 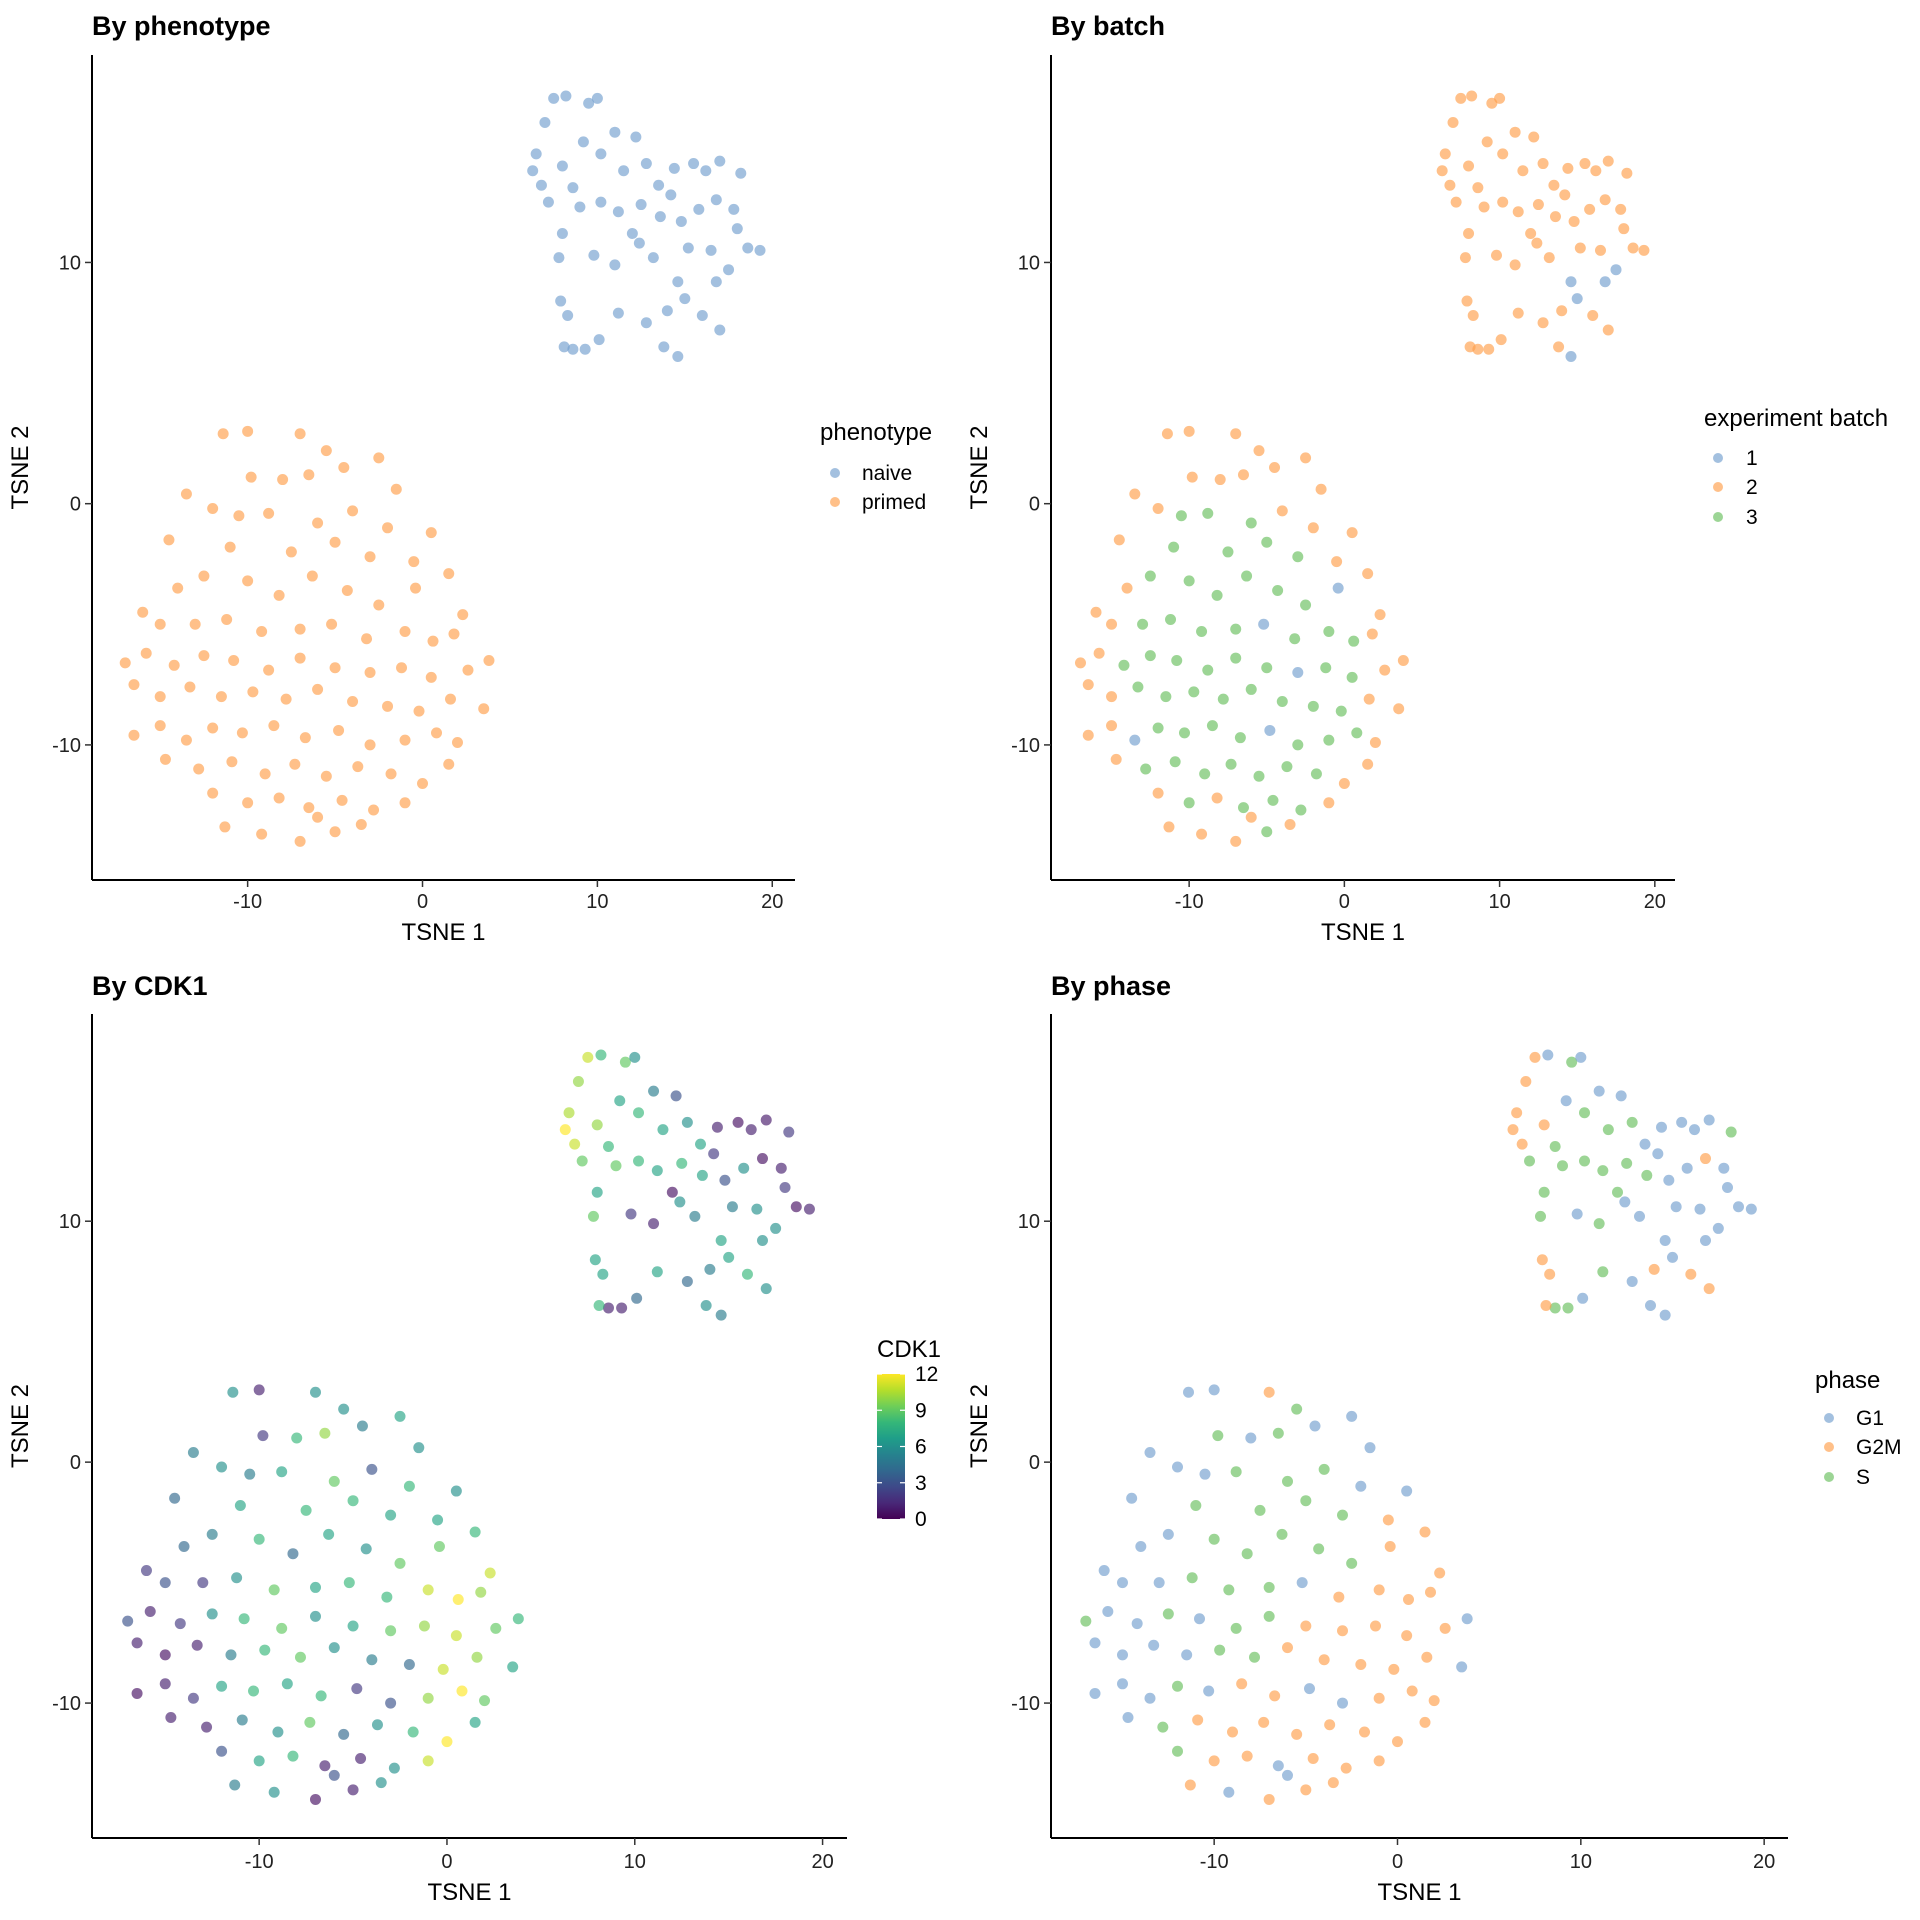 What do you see at coordinates (926, 1374) in the screenshot?
I see `colorbar-label: 12` at bounding box center [926, 1374].